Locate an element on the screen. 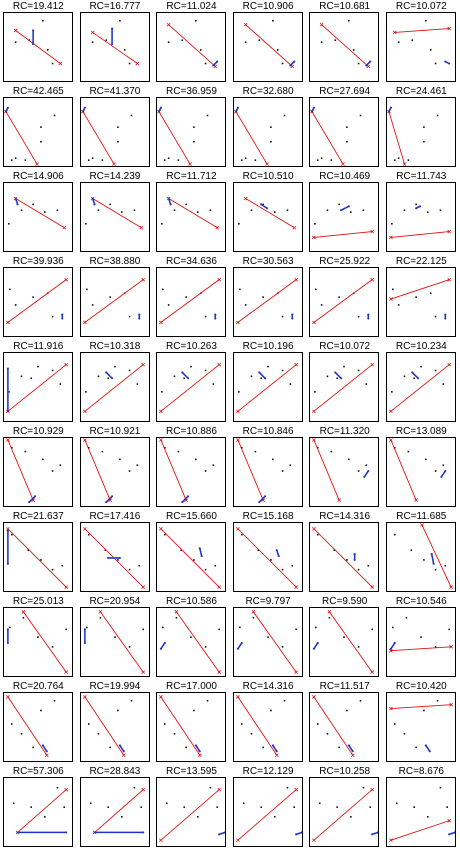 This screenshot has height=850, width=460. rc-value-label: RC=14.316 is located at coordinates (345, 516).